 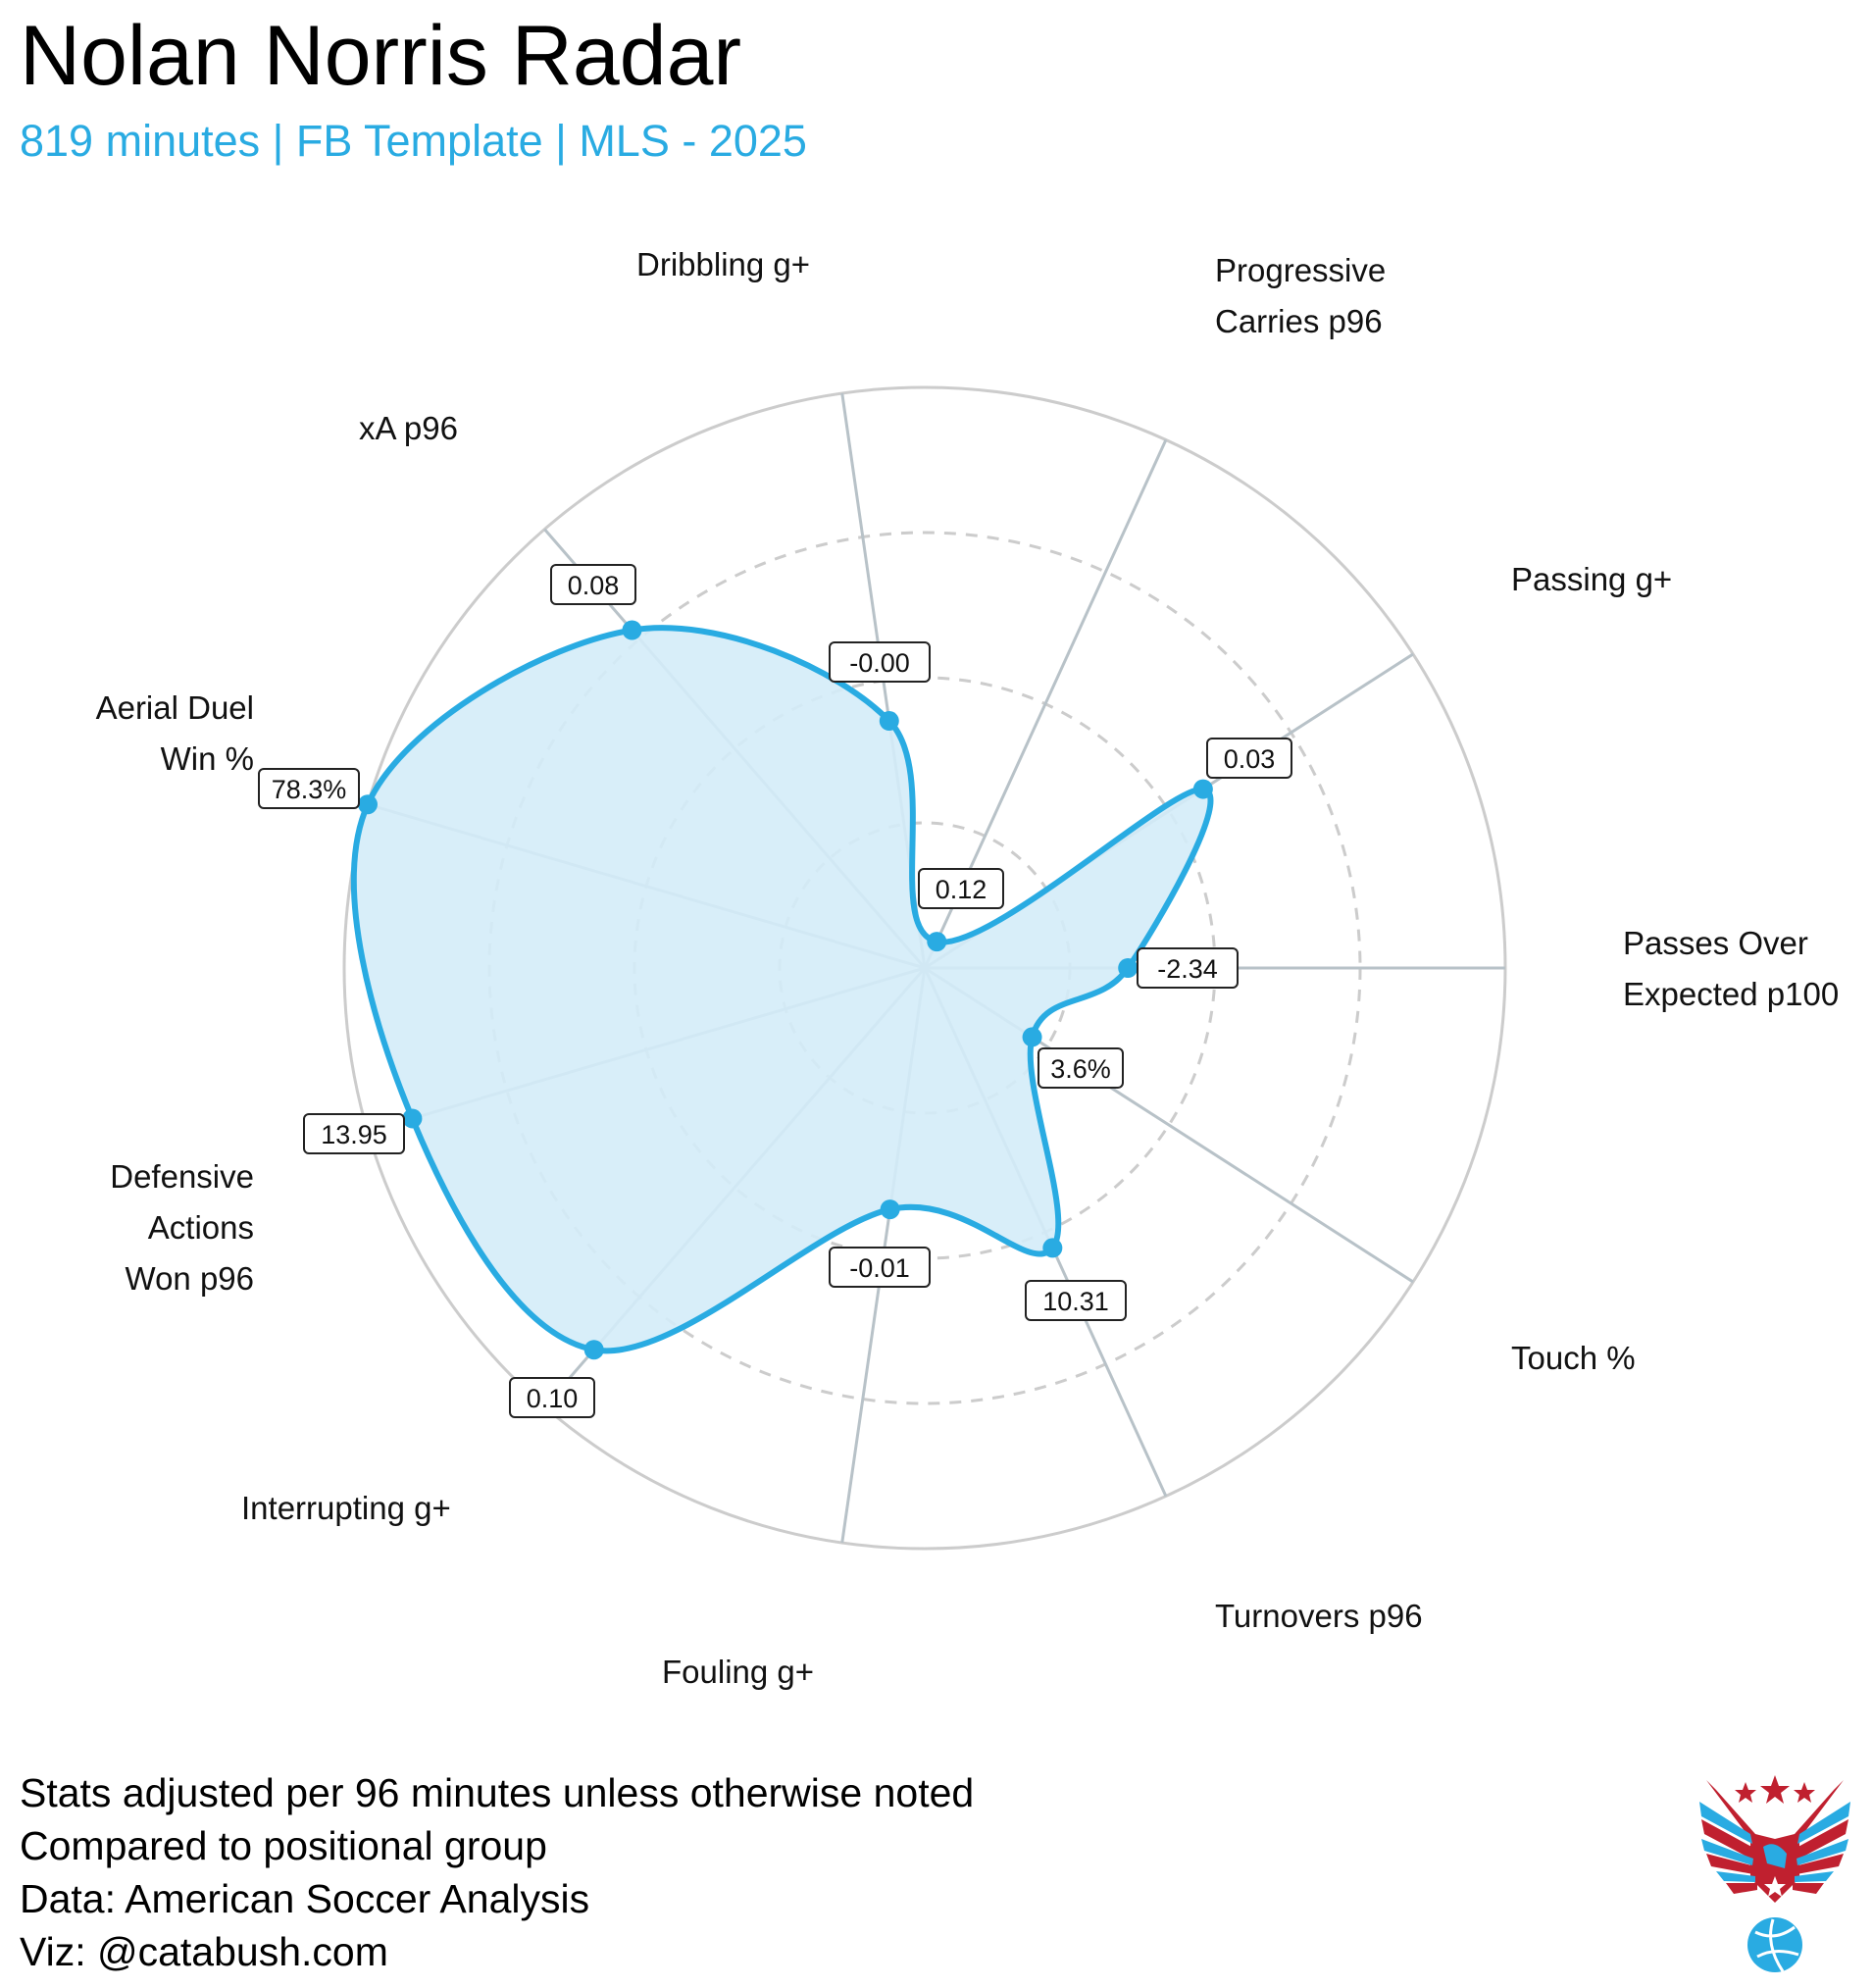 I want to click on value-label: 3.6%, so click(x=1080, y=1069).